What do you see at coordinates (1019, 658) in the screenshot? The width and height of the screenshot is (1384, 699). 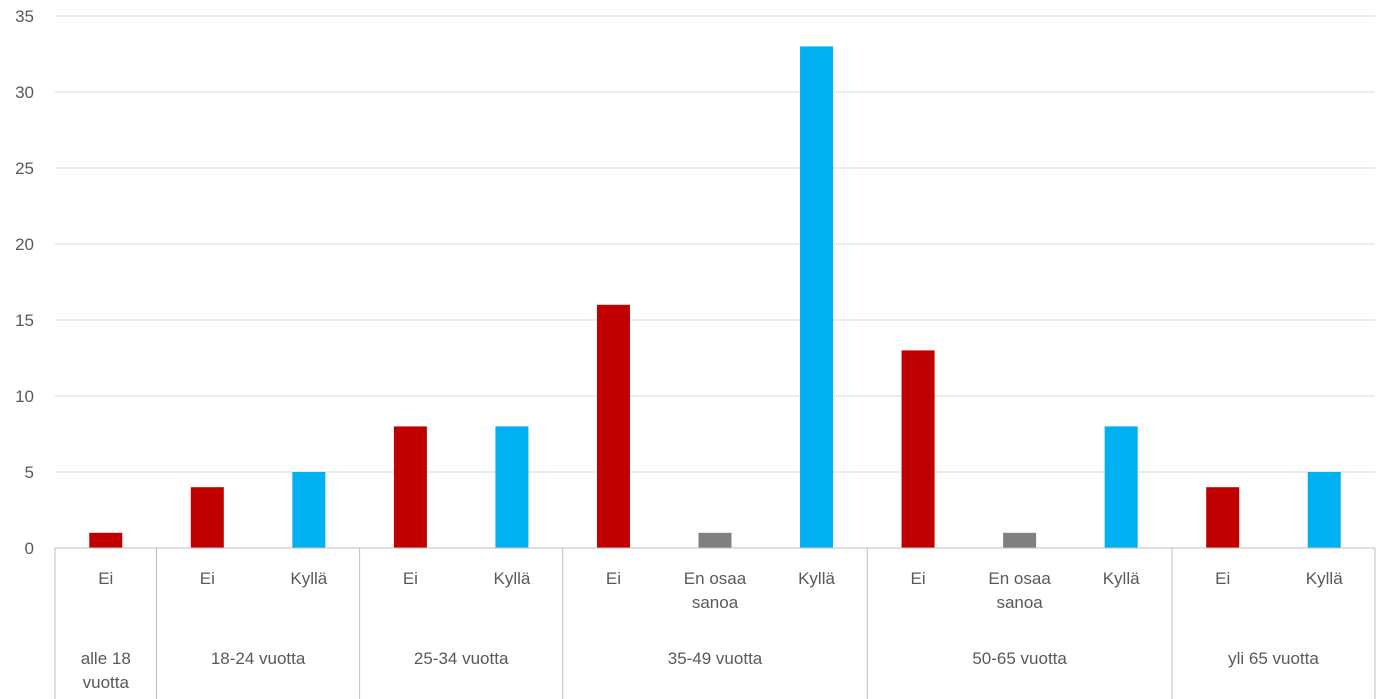 I see `x-group-label: 50-65 vuotta` at bounding box center [1019, 658].